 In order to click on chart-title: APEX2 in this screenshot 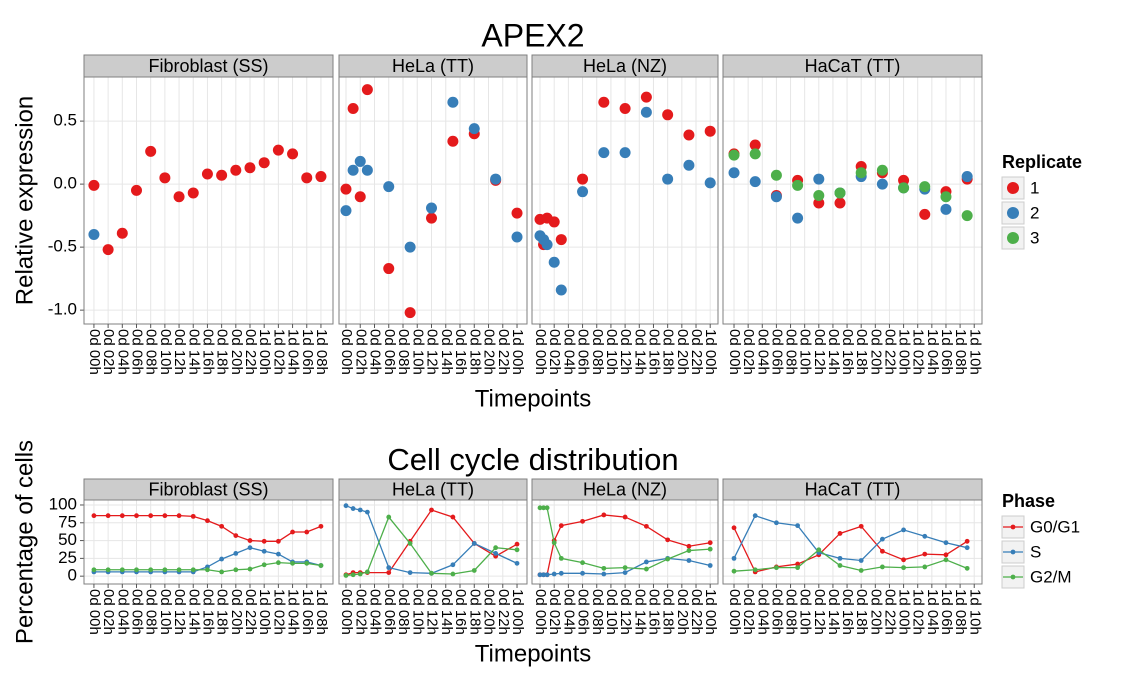, I will do `click(532, 35)`.